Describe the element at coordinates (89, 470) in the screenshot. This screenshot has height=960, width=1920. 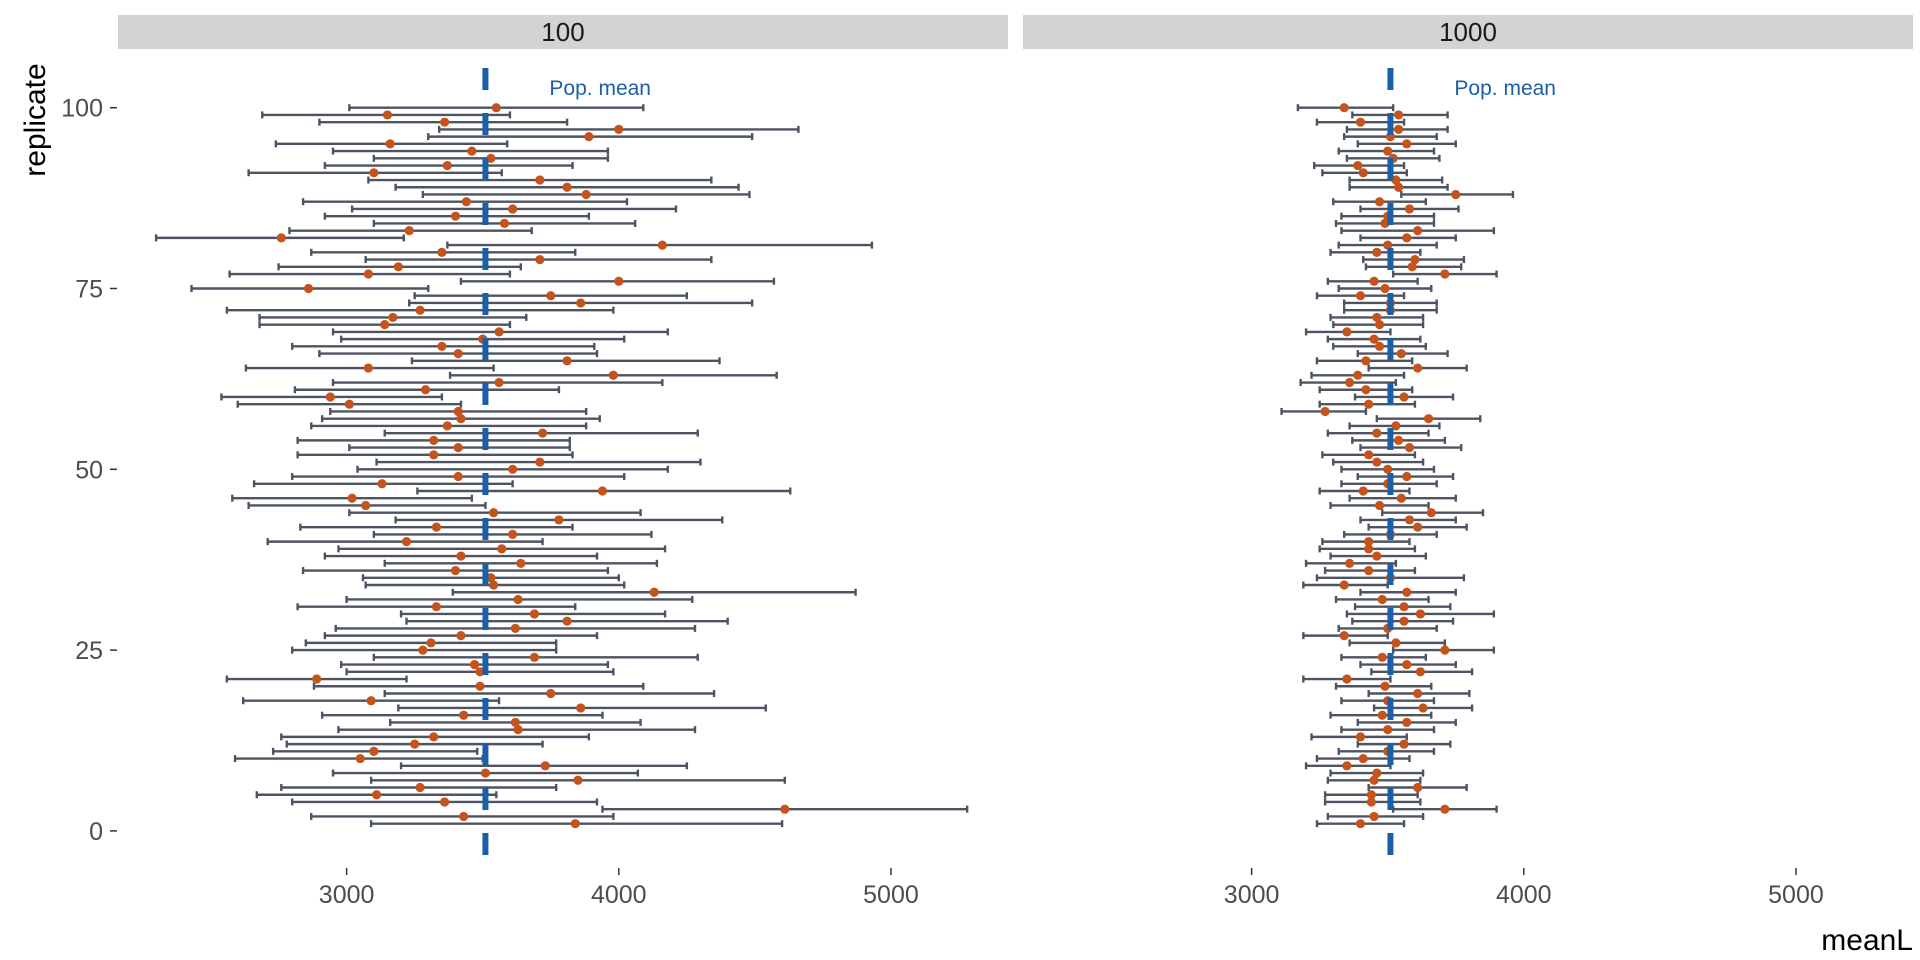
I see `y-tick-label: 50` at that location.